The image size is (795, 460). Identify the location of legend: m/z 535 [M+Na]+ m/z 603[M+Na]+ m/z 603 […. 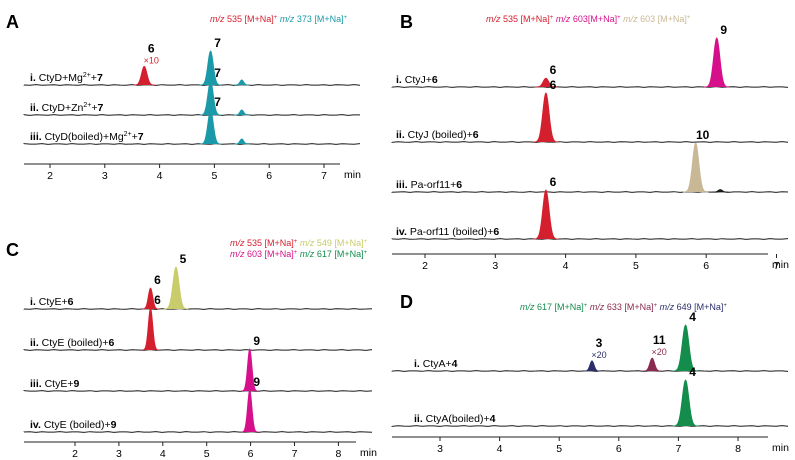
(588, 19).